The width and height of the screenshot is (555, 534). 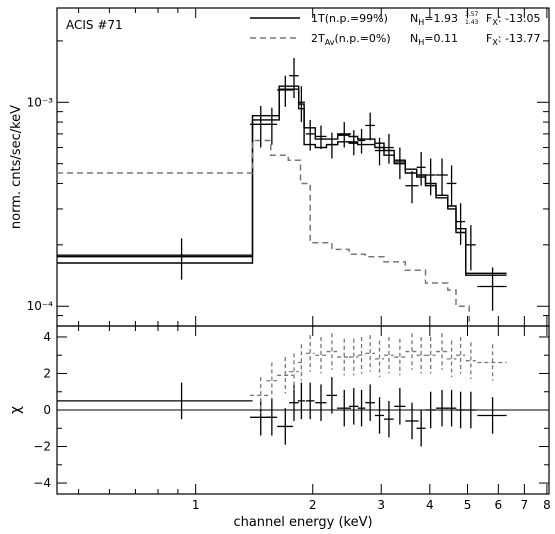 I want to click on legend-entry-2TAv: 2TAv(n.p.=0%) NH=0.11 FX: -13.77, so click(x=395, y=39).